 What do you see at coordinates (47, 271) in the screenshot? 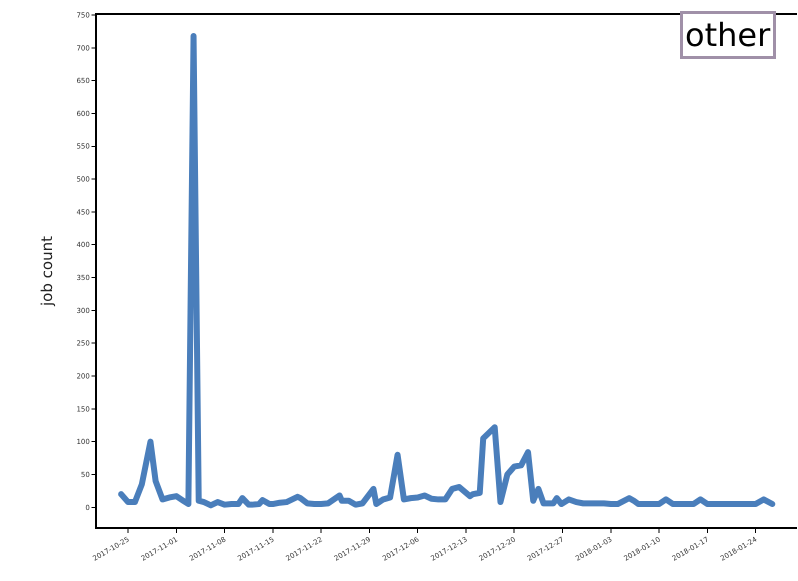
I see `y-axis-title: job count` at bounding box center [47, 271].